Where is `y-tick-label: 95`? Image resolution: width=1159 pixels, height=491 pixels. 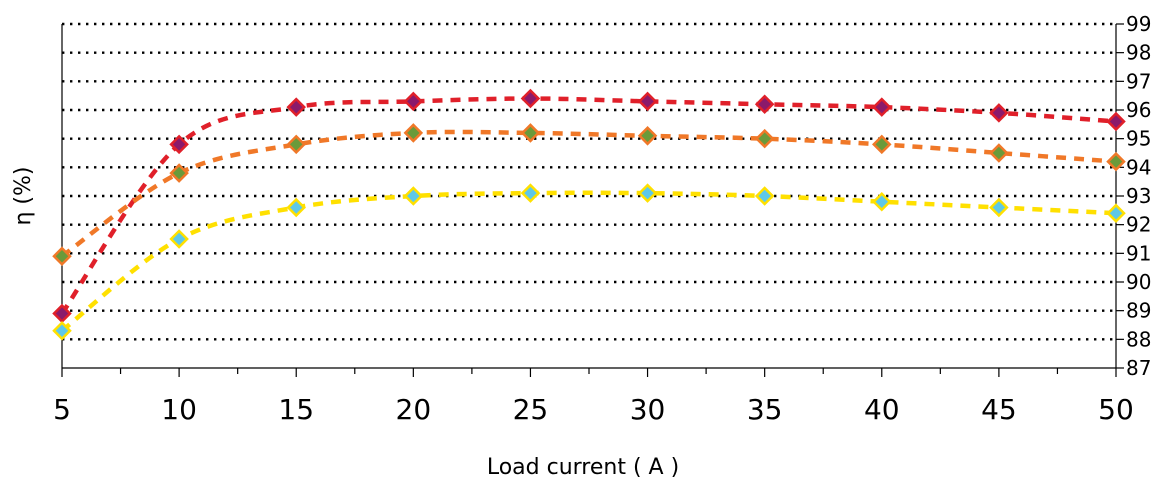
y-tick-label: 95 is located at coordinates (1138, 139).